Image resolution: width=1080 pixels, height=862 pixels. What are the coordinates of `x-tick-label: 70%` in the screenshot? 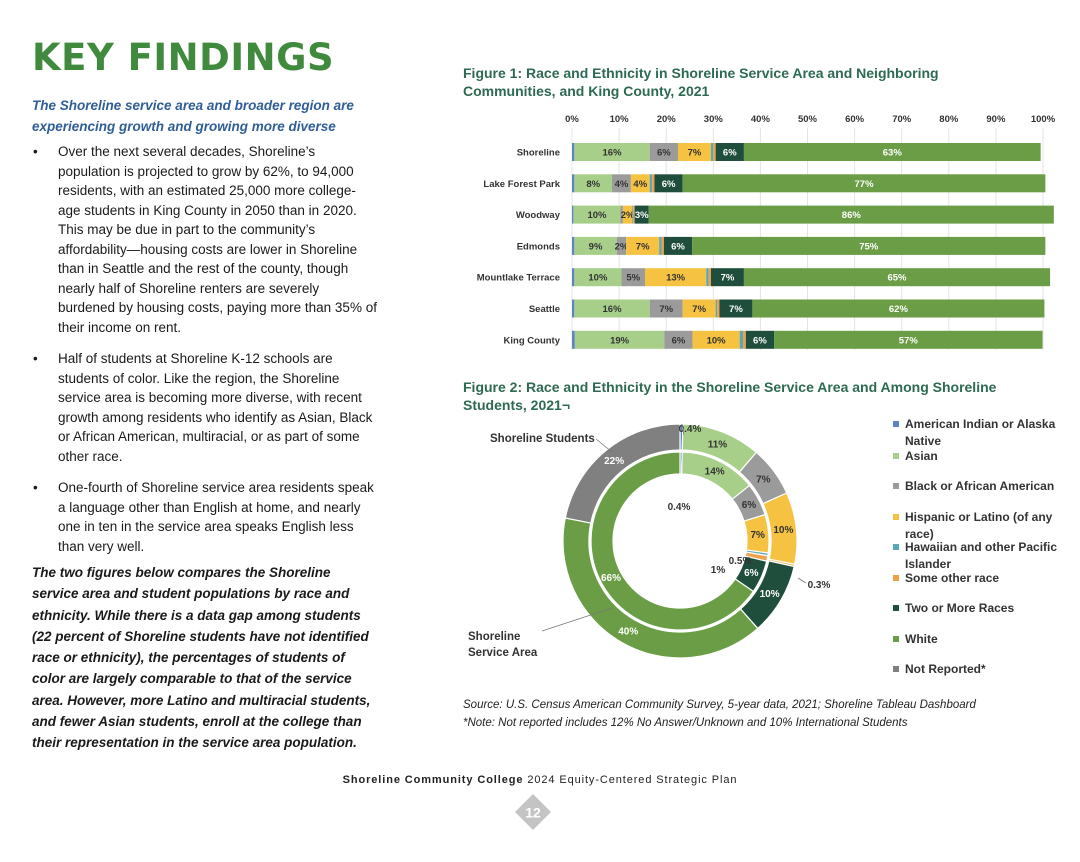 It's located at (902, 119).